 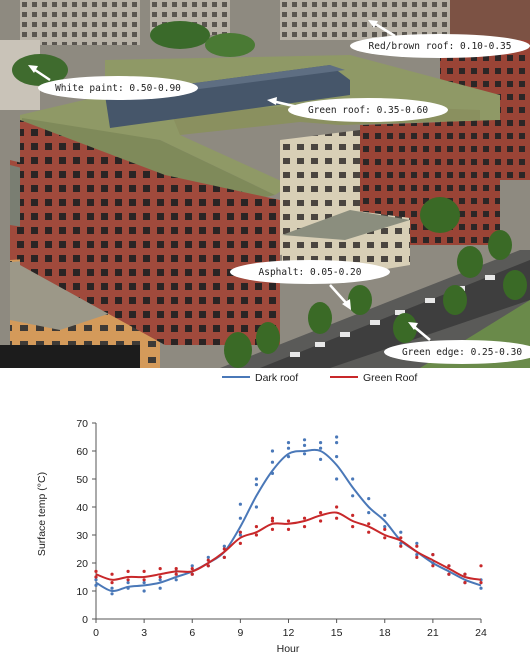 I want to click on x-tick-label: 24, so click(x=481, y=633).